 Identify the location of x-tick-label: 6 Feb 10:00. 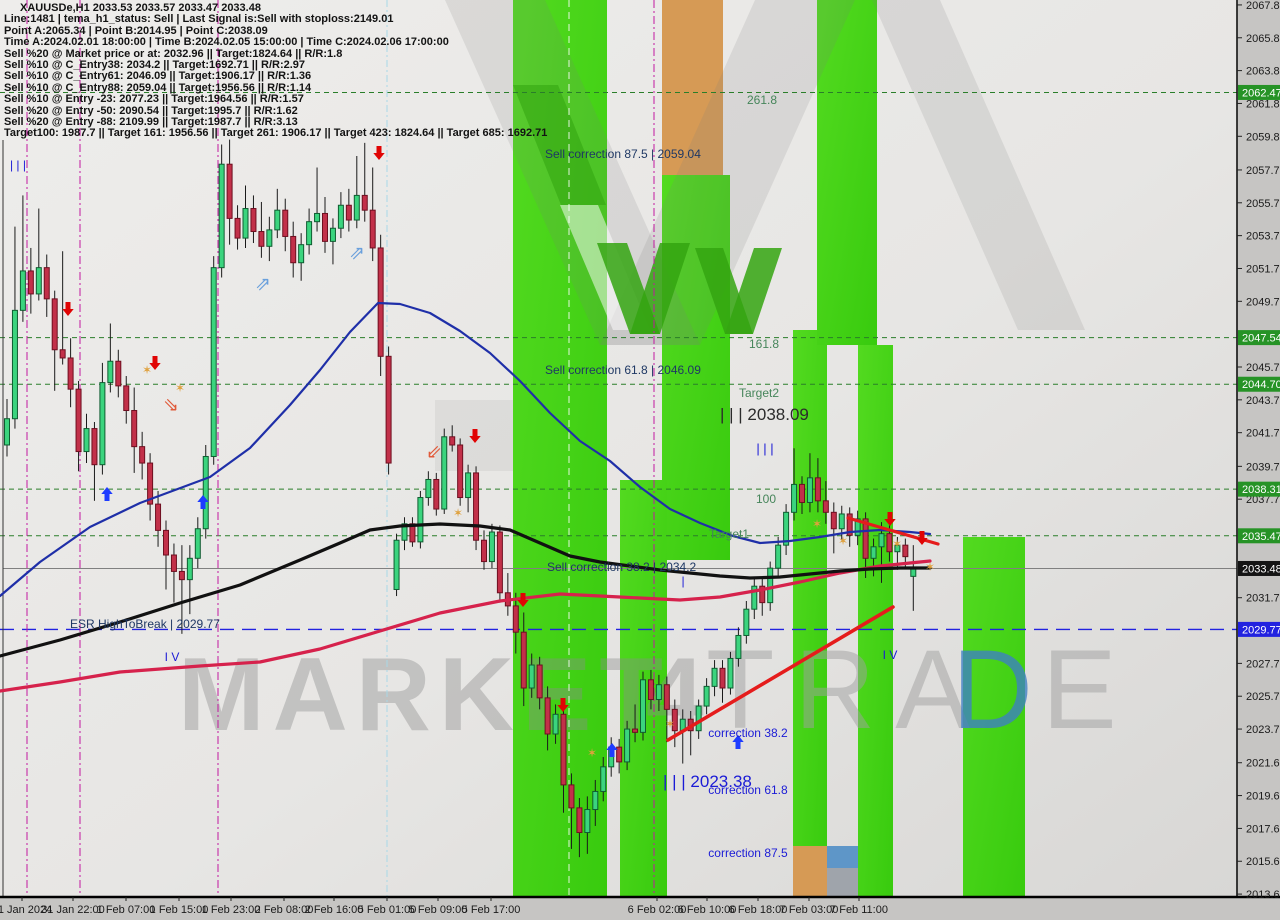
(707, 910).